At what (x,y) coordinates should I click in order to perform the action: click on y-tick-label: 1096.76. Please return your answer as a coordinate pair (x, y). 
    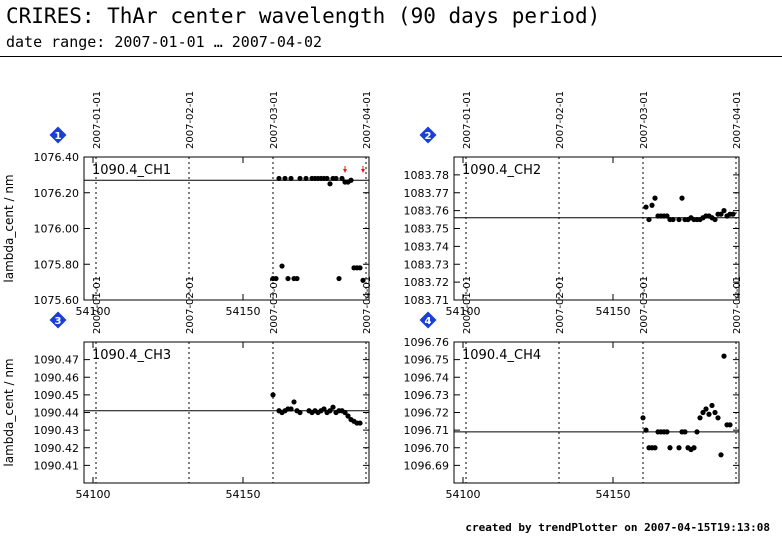
    Looking at the image, I should click on (427, 342).